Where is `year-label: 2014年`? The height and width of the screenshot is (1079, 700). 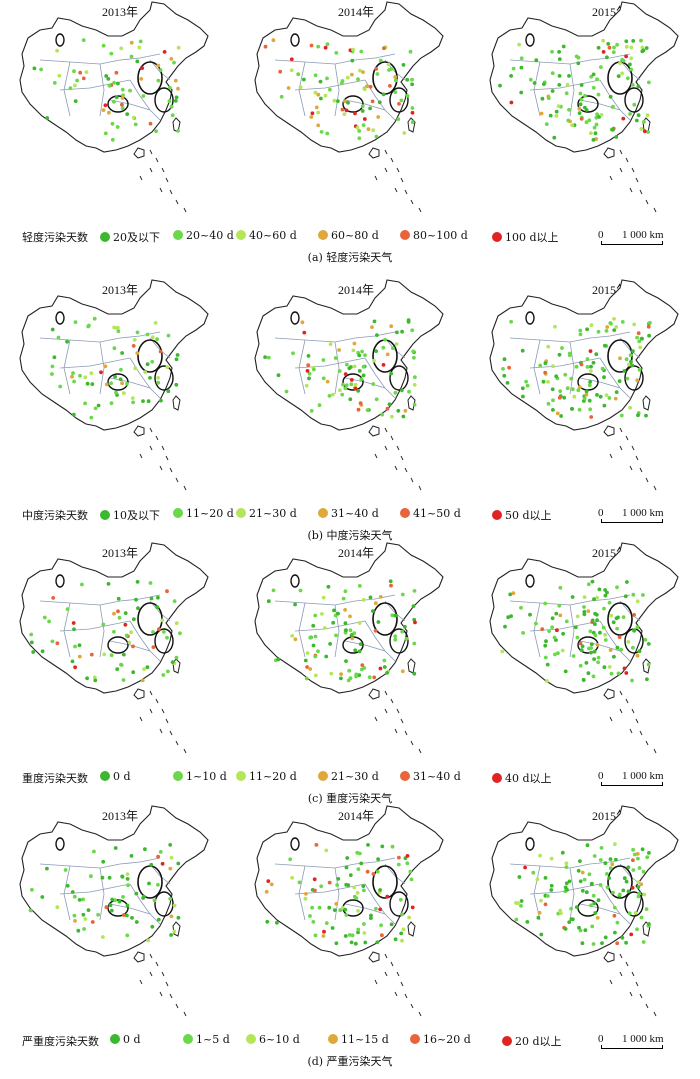 year-label: 2014年 is located at coordinates (356, 290).